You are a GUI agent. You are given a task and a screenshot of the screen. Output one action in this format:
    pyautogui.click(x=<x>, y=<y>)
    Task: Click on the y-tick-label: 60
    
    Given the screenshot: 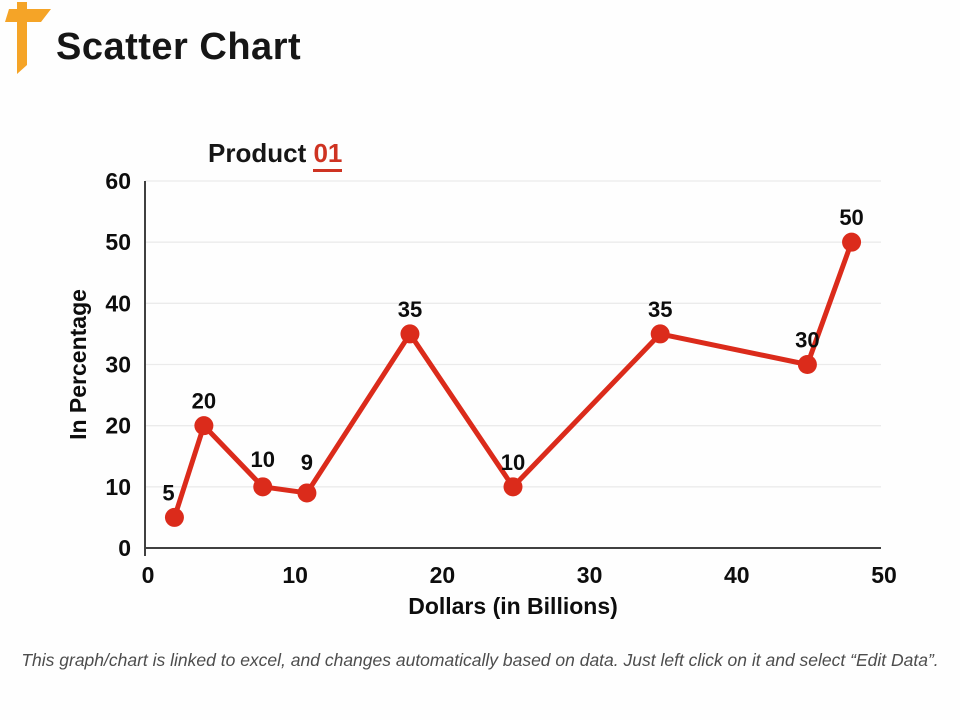 What is the action you would take?
    pyautogui.click(x=118, y=181)
    